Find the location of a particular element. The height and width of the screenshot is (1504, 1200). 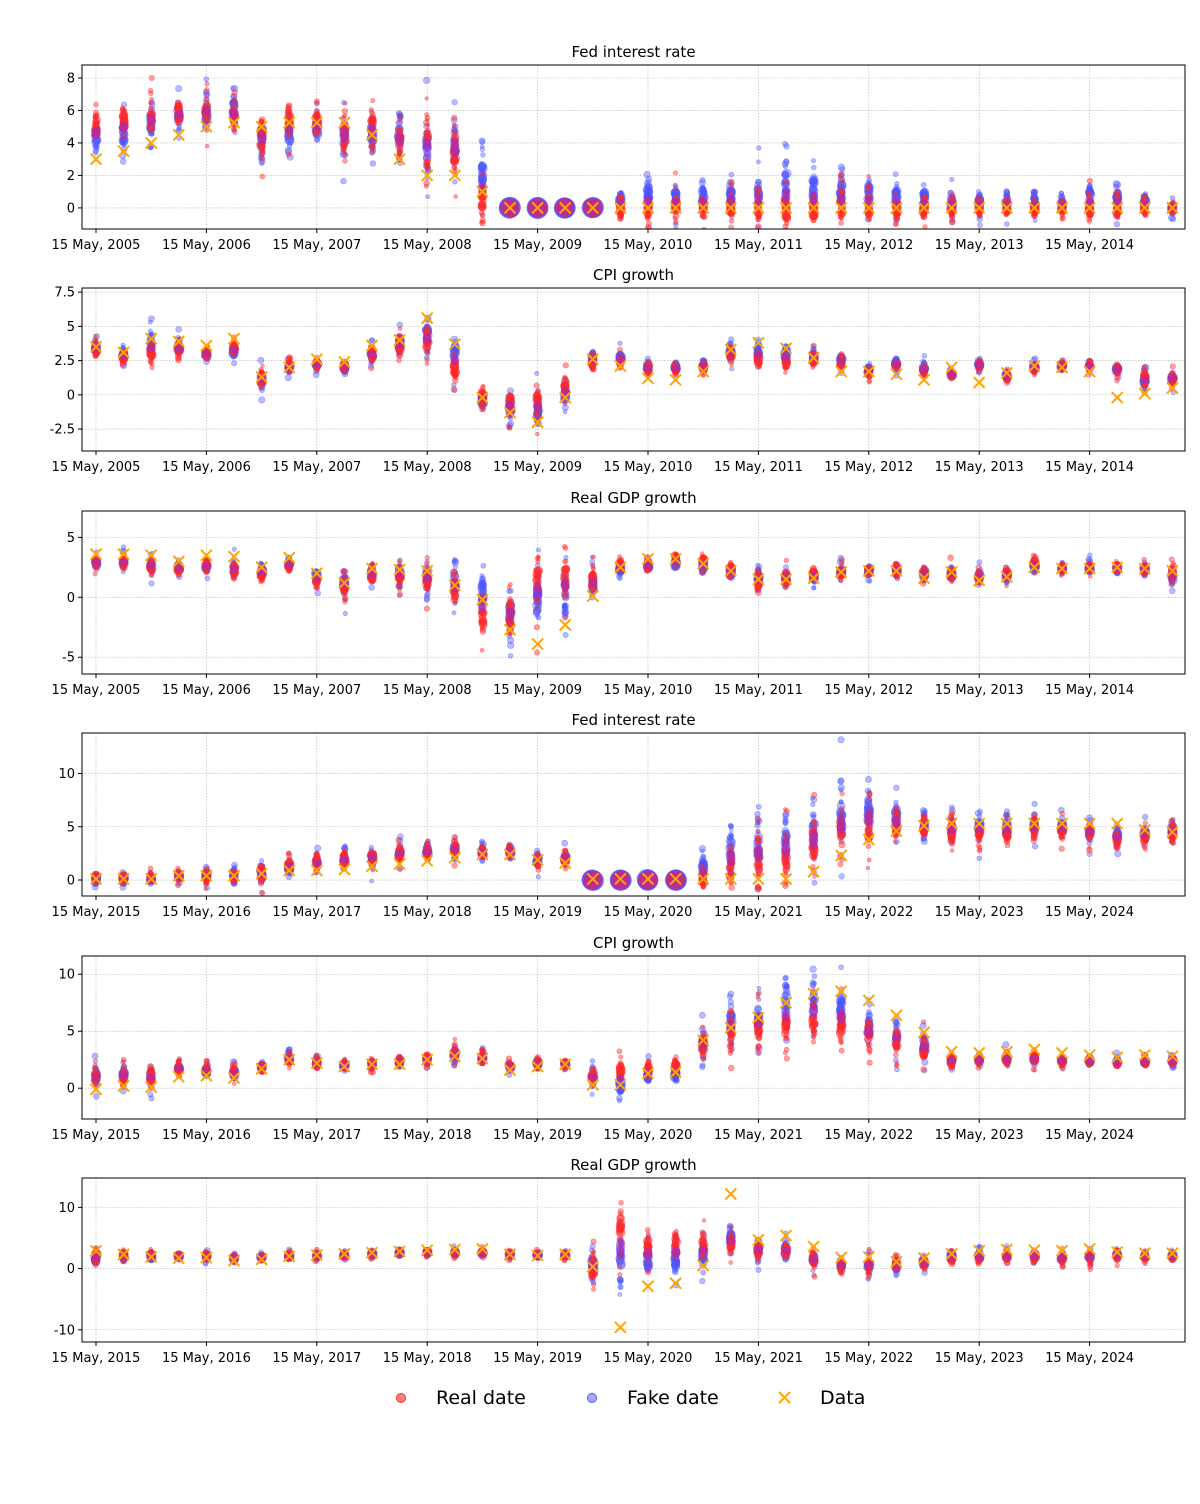

y-tick-label: 2.5 is located at coordinates (64, 361).